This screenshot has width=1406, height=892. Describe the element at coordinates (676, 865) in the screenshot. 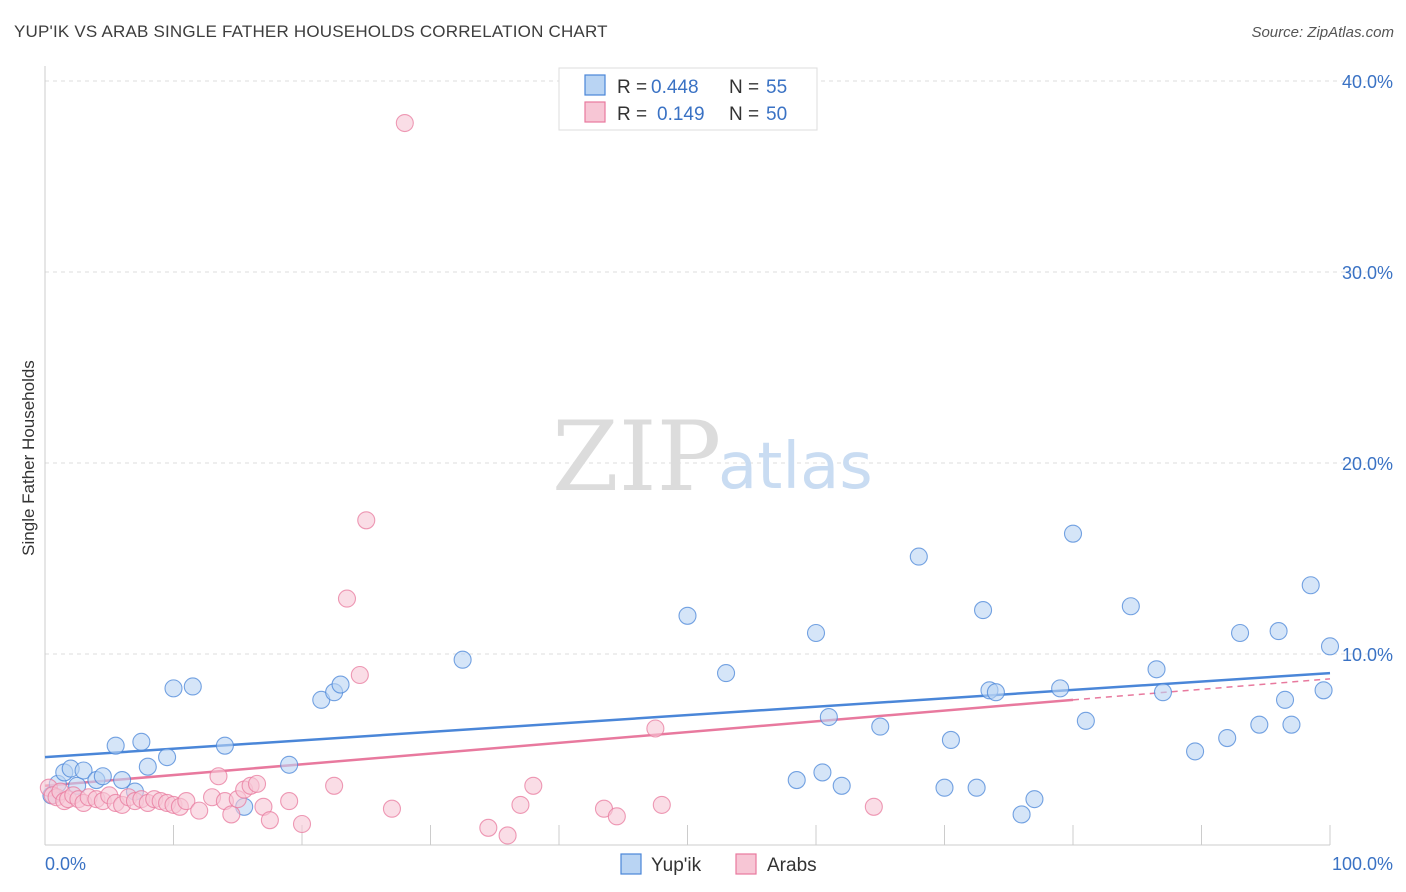

I see `bottom-legend-label-yupik: Yup'ik` at that location.